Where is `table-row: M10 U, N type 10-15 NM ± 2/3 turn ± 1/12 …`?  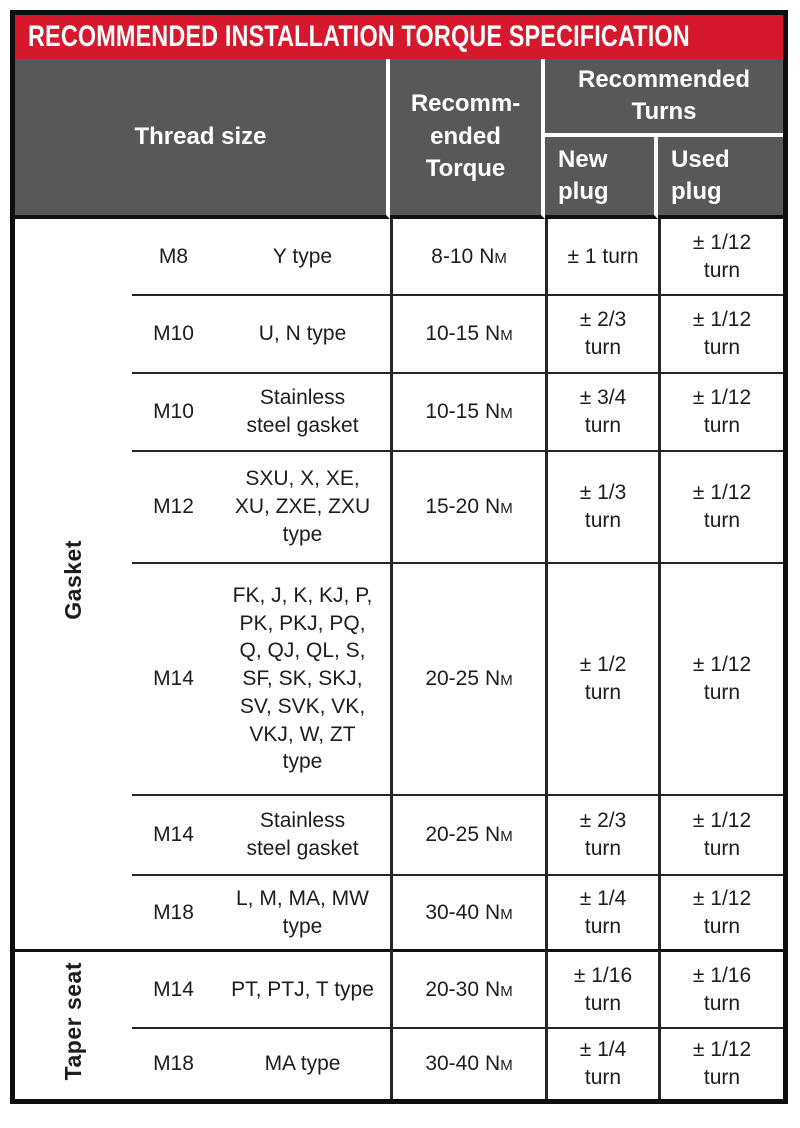 table-row: M10 U, N type 10-15 NM ± 2/3 turn ± 1/12 … is located at coordinates (399, 333).